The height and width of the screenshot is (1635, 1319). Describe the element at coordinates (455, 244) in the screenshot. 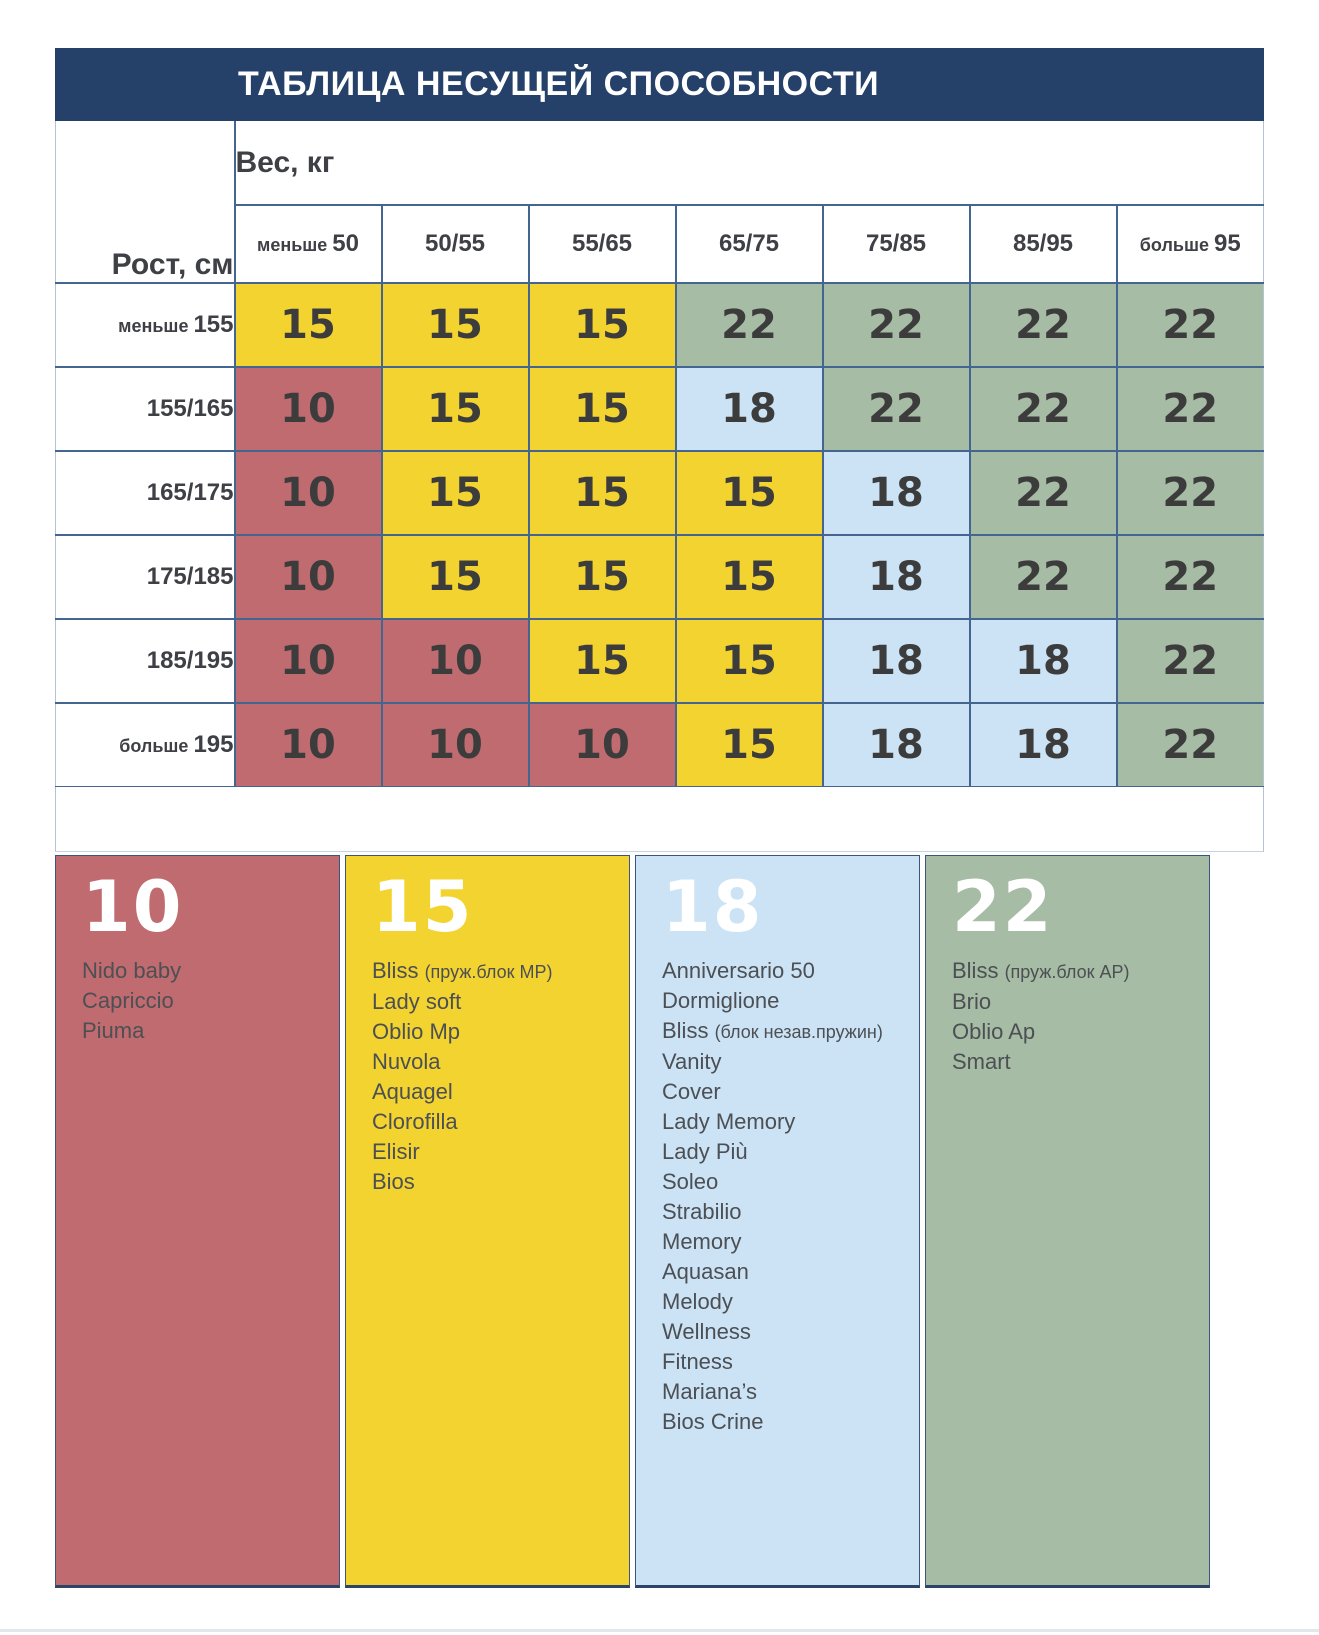

I see `column-header: 50/55` at that location.